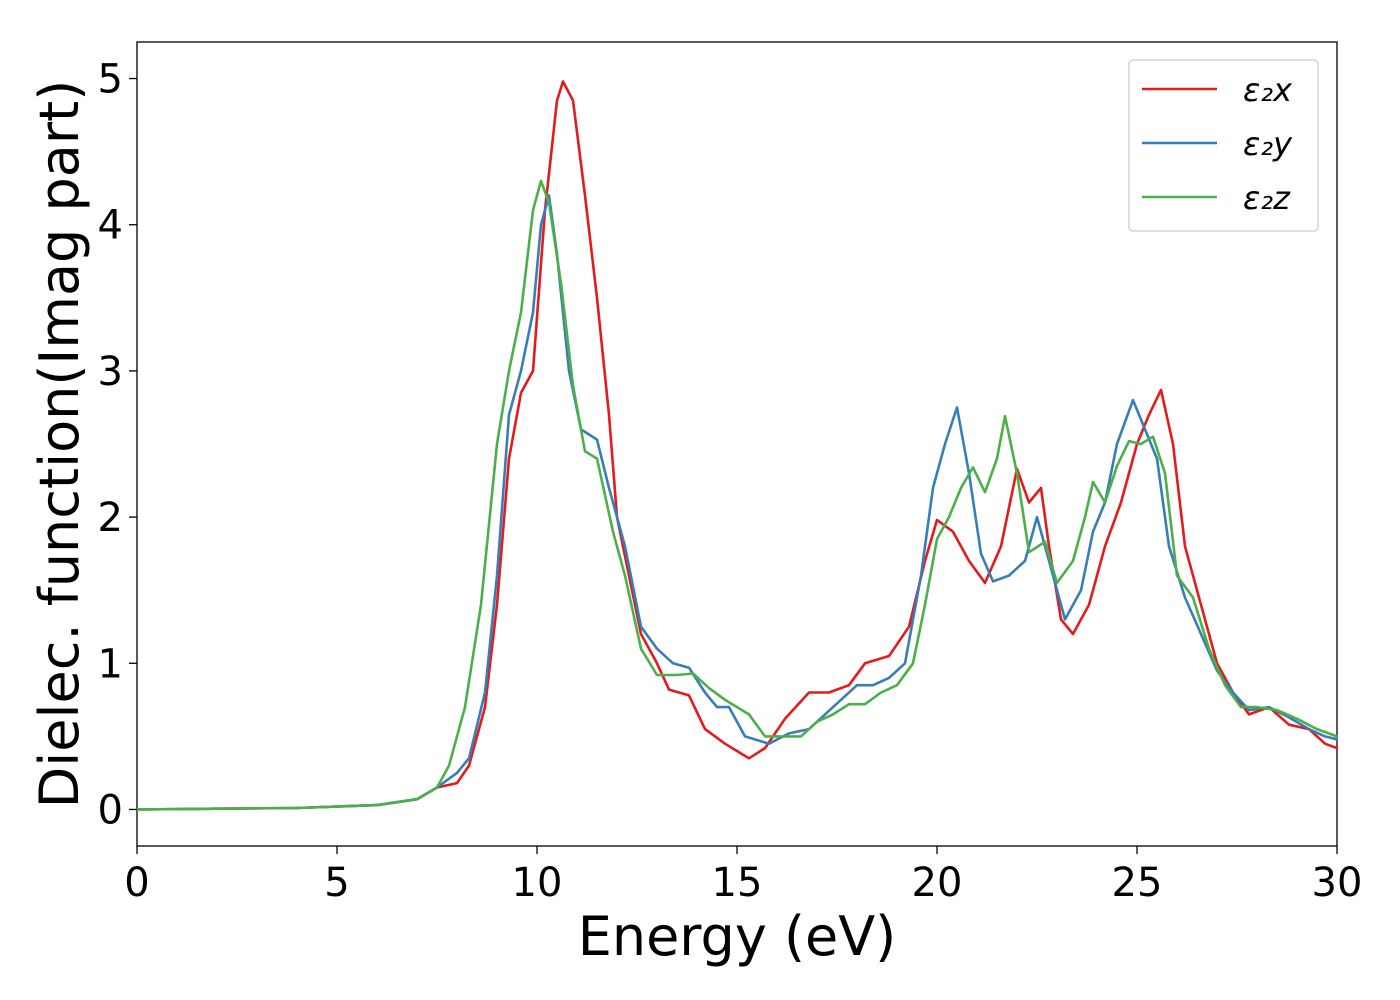 The width and height of the screenshot is (1400, 1000). Describe the element at coordinates (110, 372) in the screenshot. I see `y-tick-label: 3` at that location.